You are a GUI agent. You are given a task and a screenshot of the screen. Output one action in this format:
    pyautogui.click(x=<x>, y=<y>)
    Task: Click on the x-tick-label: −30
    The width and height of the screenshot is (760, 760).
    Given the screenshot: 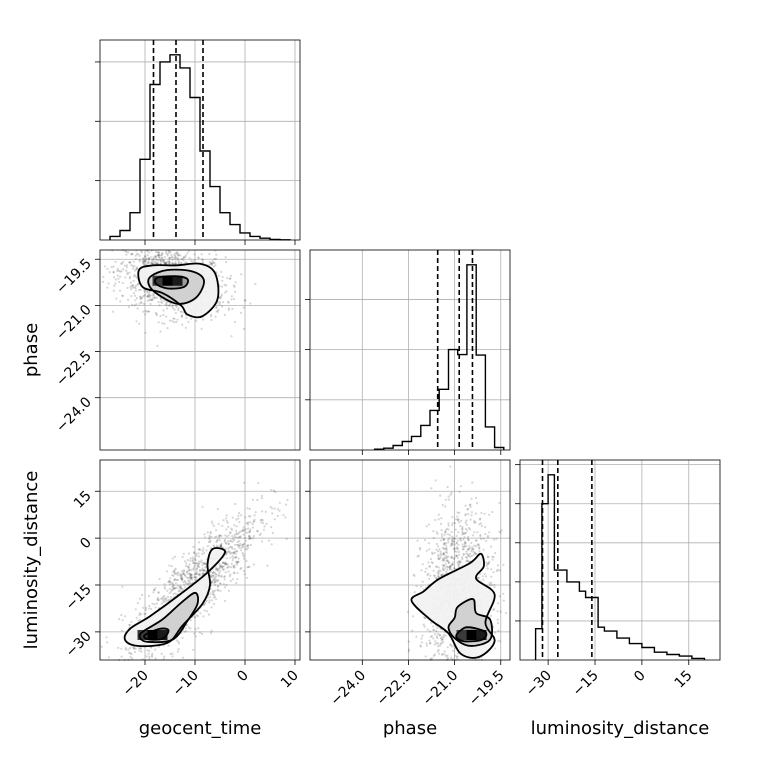 What is the action you would take?
    pyautogui.click(x=539, y=683)
    